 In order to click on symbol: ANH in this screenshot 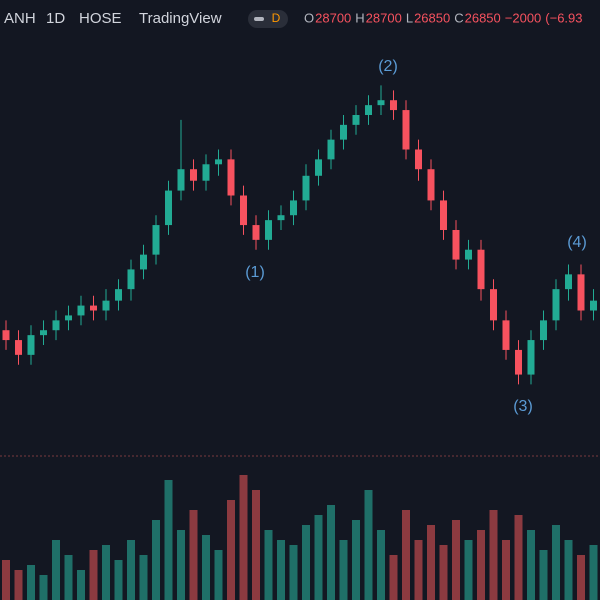, I will do `click(20, 18)`.